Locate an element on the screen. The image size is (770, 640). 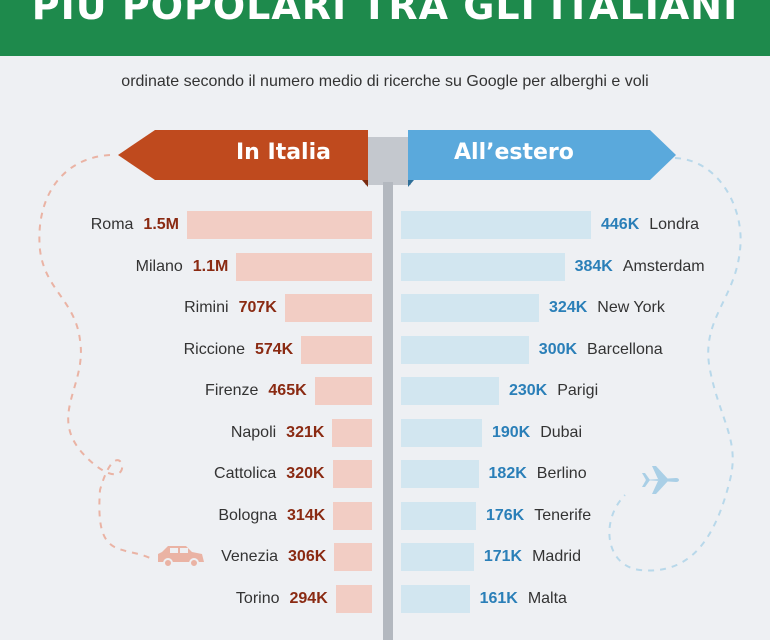
car-icon is located at coordinates (181, 557).